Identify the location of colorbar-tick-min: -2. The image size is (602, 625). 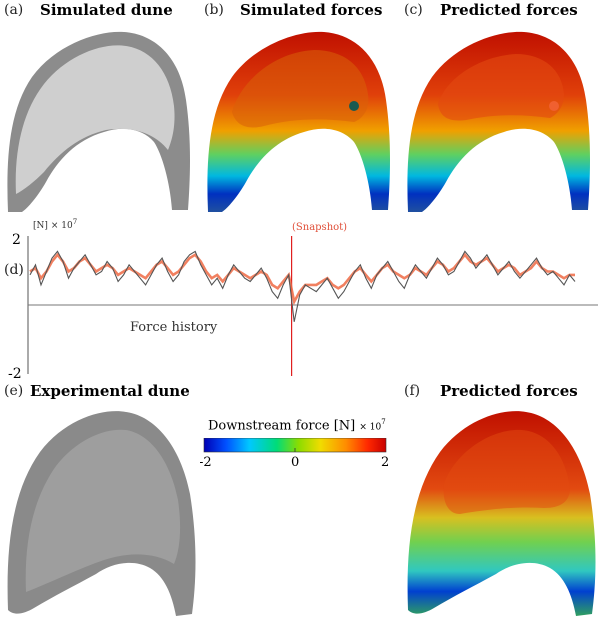
(206, 461).